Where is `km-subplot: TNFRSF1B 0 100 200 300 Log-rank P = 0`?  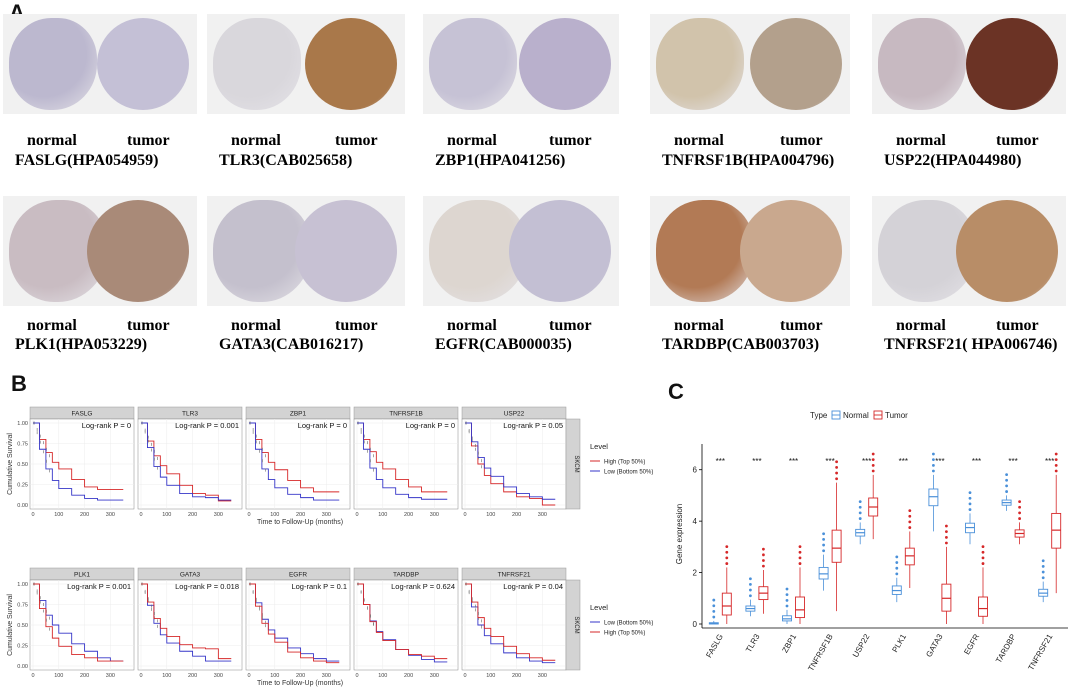 km-subplot: TNFRSF1B 0 100 200 300 Log-rank P = 0 is located at coordinates (406, 462).